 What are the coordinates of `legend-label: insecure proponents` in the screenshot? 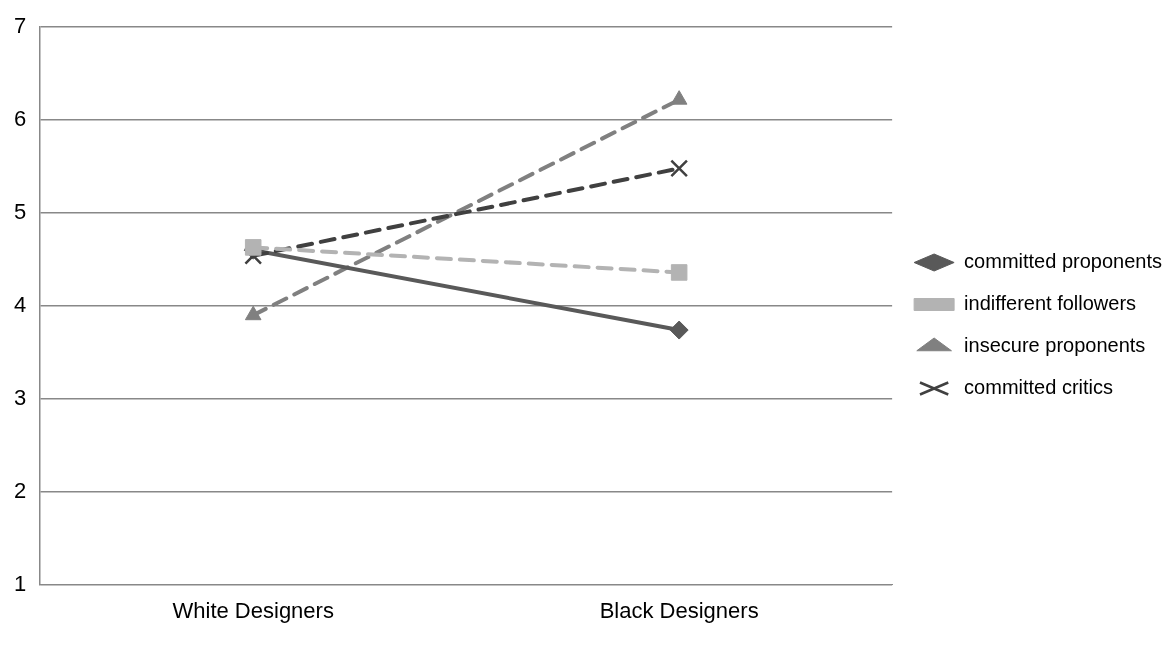 It's located at (1055, 345).